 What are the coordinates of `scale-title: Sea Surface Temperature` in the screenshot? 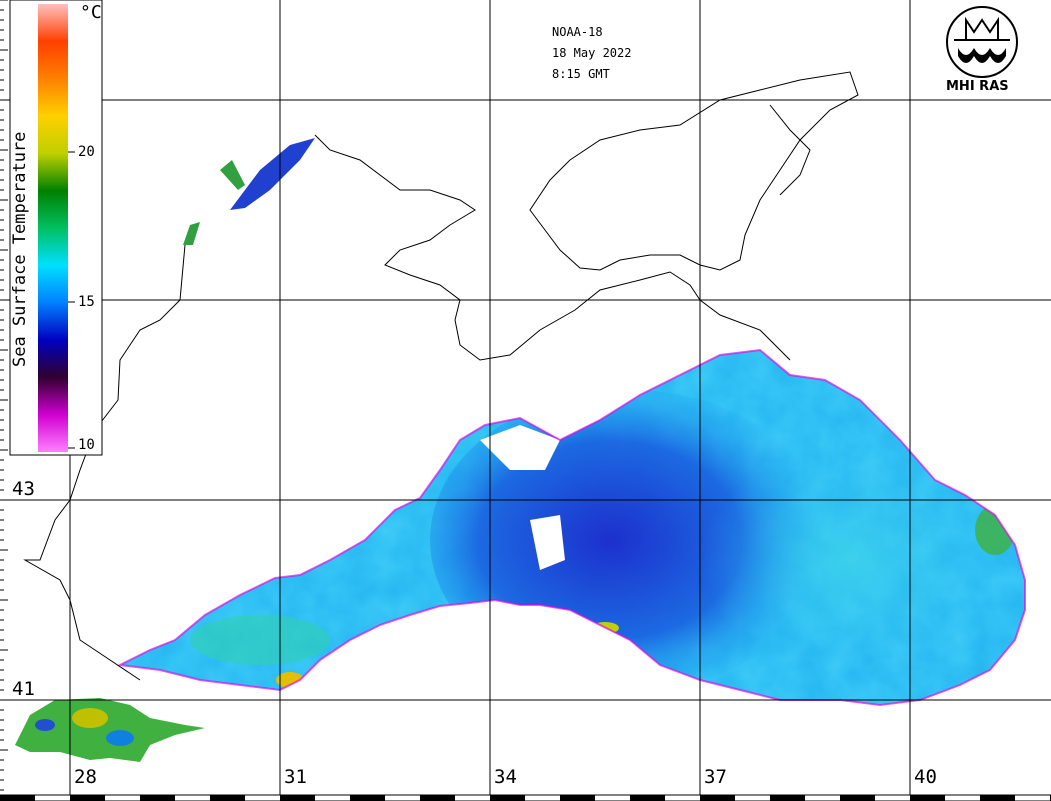 It's located at (20, 249).